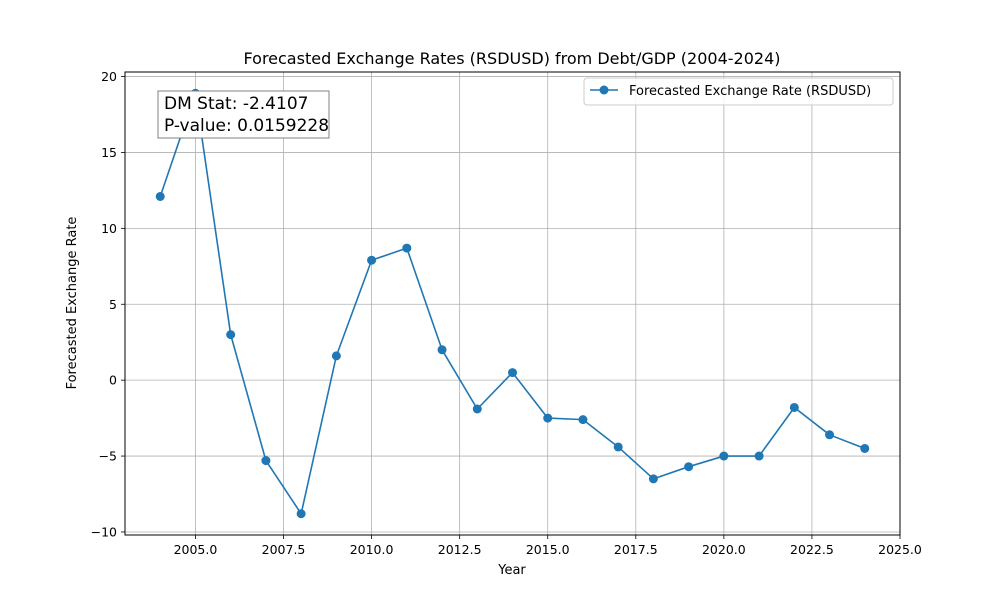 This screenshot has height=600, width=1000. I want to click on legend-marker-swatch, so click(604, 90).